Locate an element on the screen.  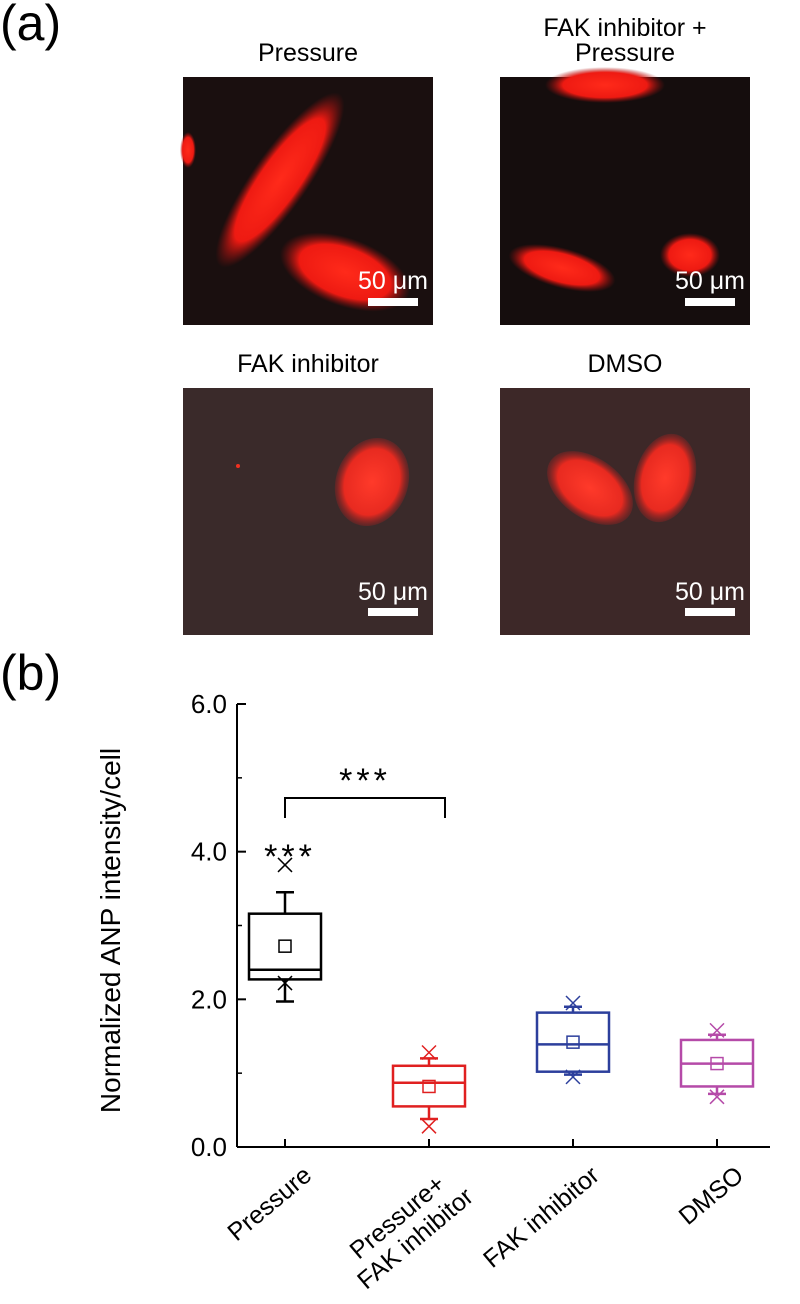
image-title: FAK inhibitor is located at coordinates (308, 364).